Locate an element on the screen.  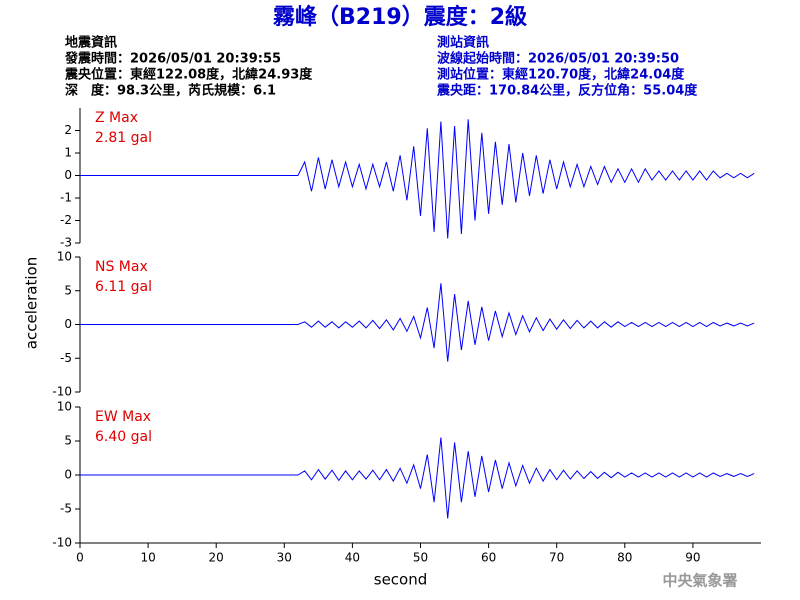
y-tick-label: 1 is located at coordinates (68, 153).